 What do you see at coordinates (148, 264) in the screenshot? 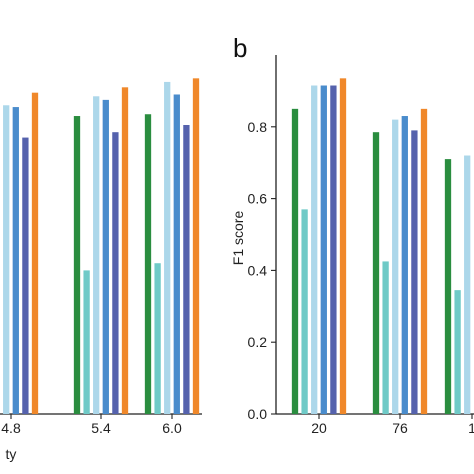
I see `bar-a-cat2-s0` at bounding box center [148, 264].